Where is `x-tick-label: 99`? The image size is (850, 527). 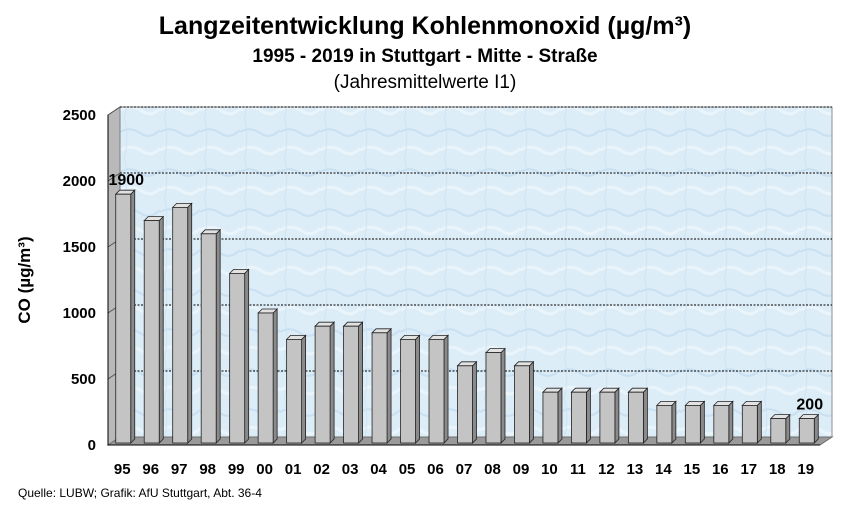 x-tick-label: 99 is located at coordinates (236, 469).